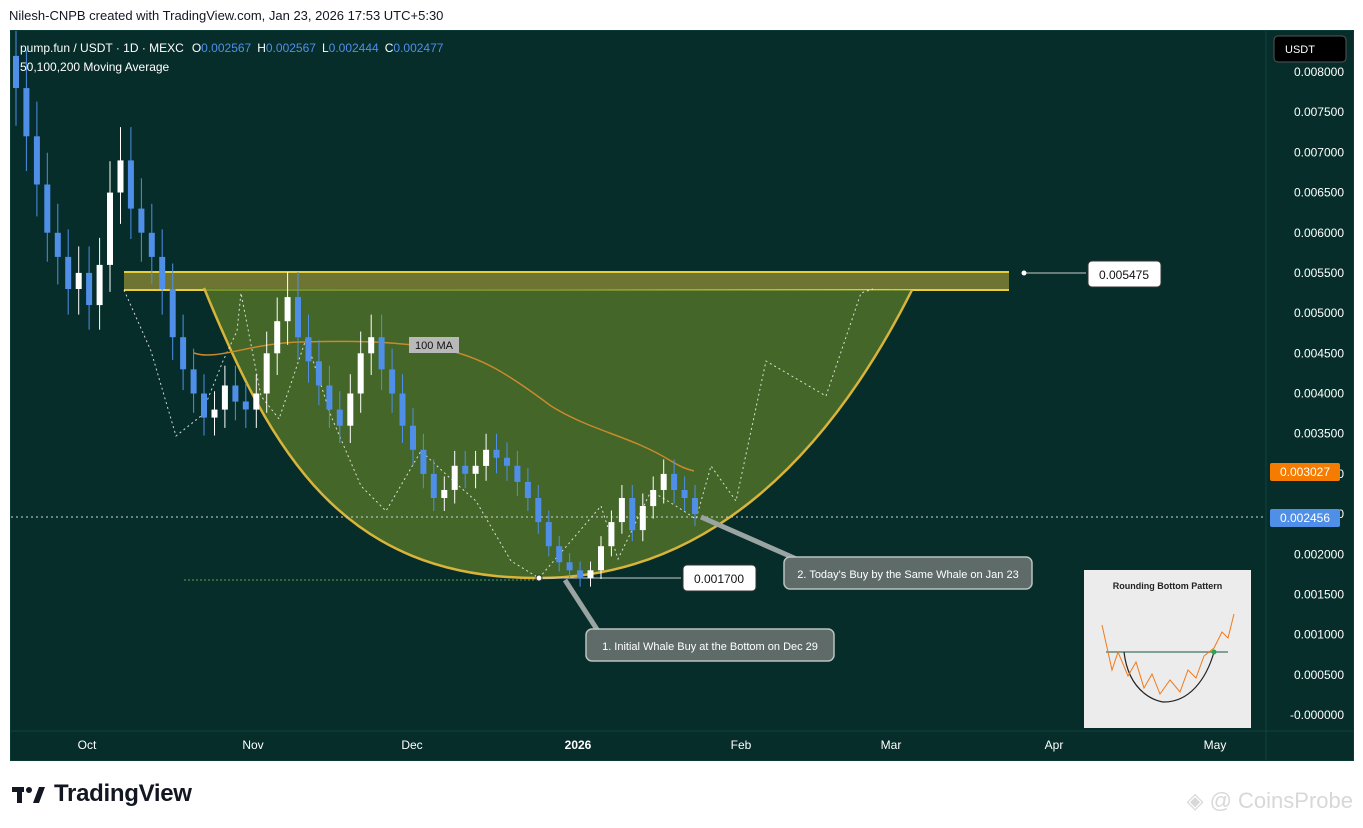 The width and height of the screenshot is (1363, 828). Describe the element at coordinates (1168, 654) in the screenshot. I see `inset-price-line` at that location.